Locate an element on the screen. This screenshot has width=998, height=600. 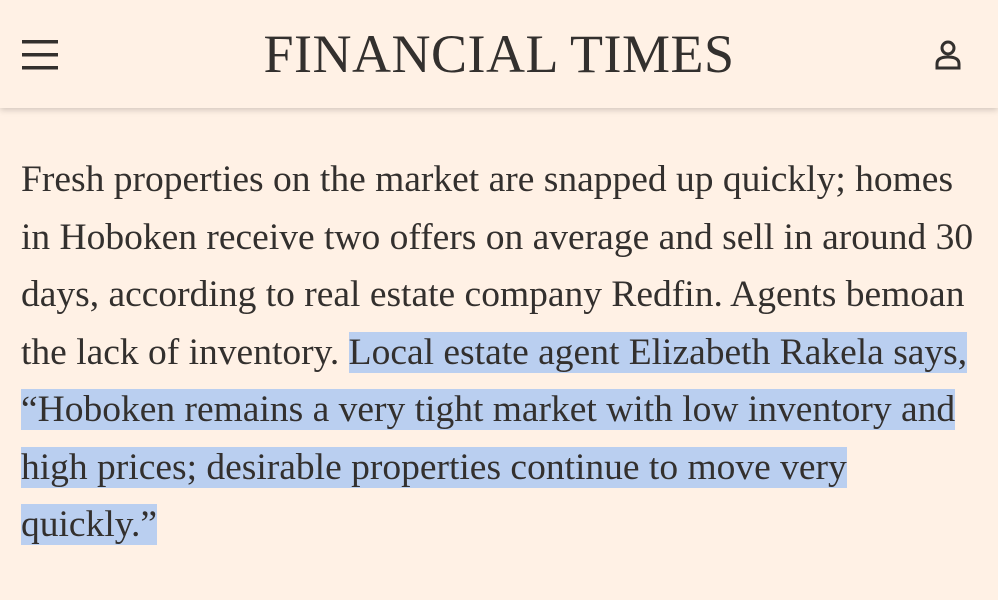
account-button is located at coordinates (948, 55).